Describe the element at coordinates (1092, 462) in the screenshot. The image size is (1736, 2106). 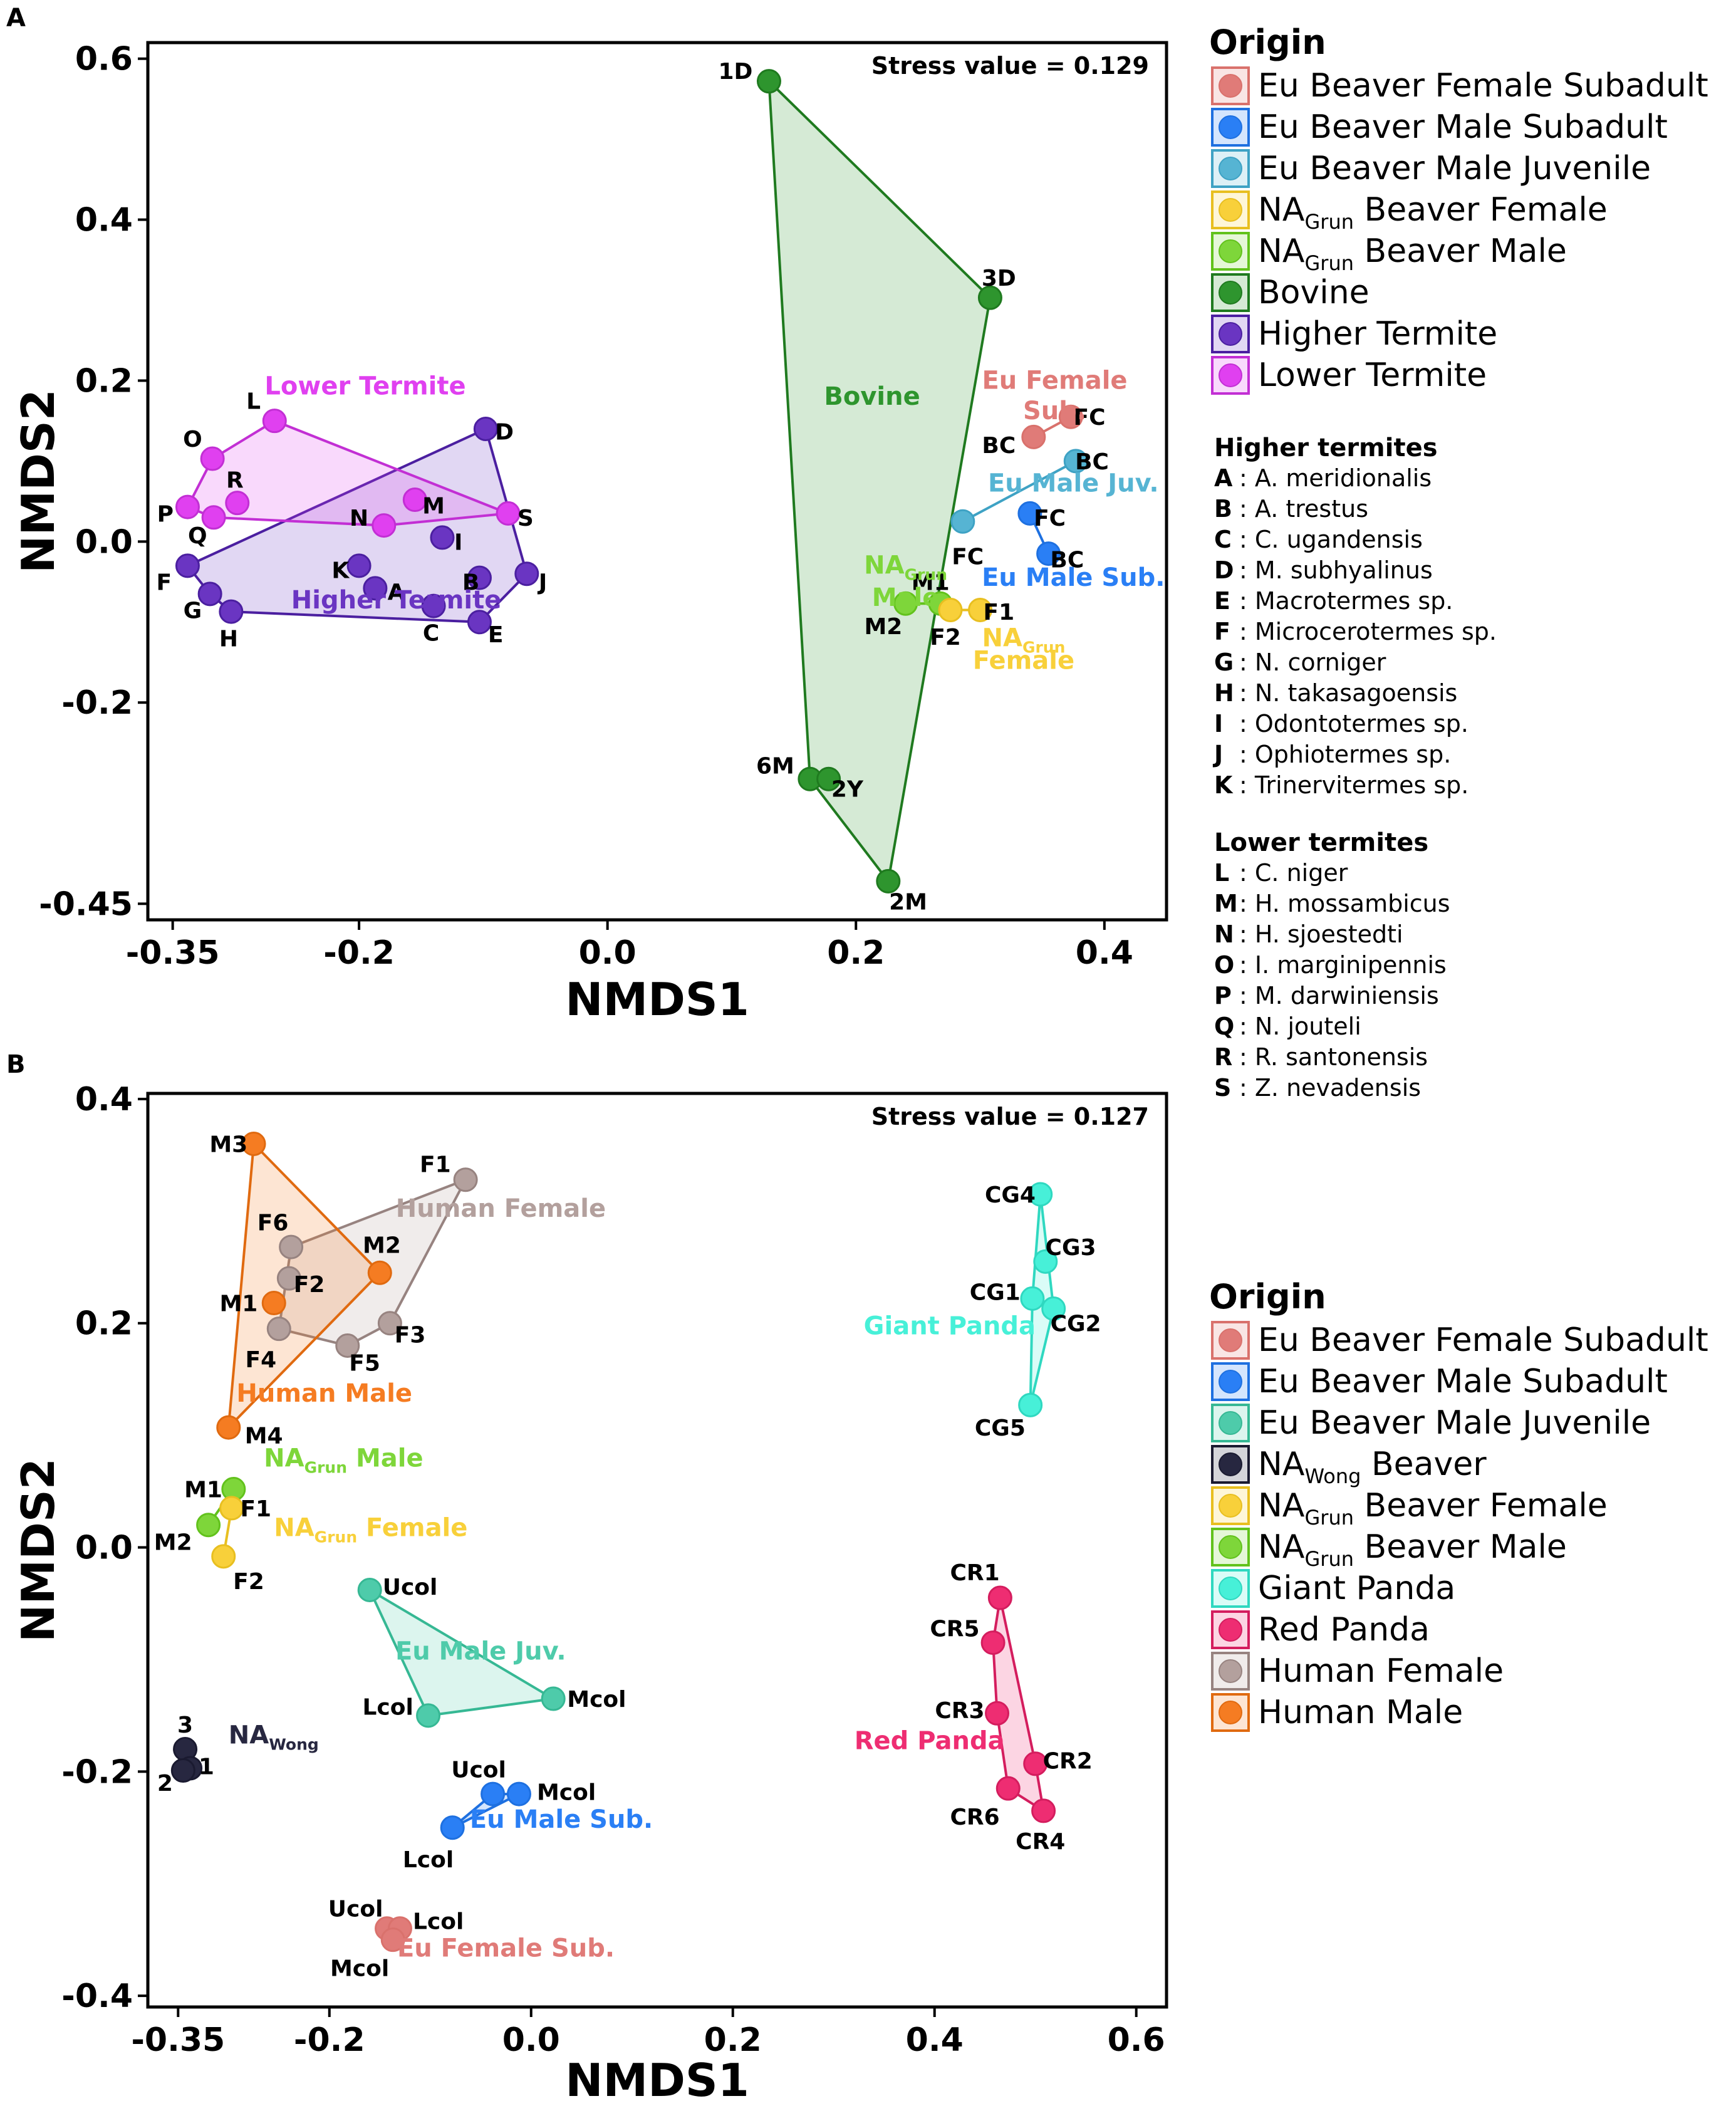
I see `point-label: BC` at that location.